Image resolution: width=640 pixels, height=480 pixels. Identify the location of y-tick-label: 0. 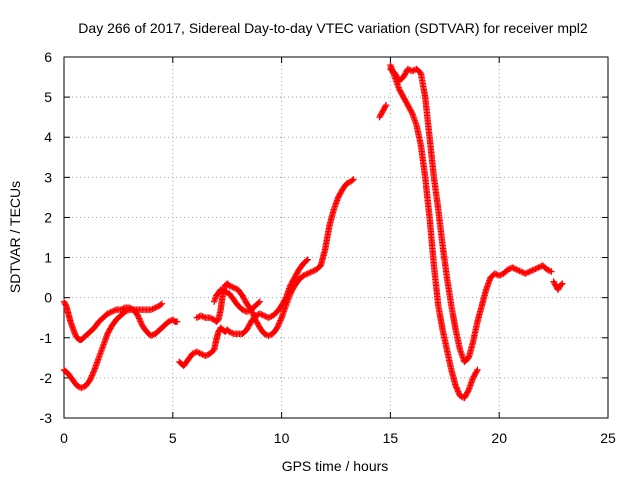
(48, 298).